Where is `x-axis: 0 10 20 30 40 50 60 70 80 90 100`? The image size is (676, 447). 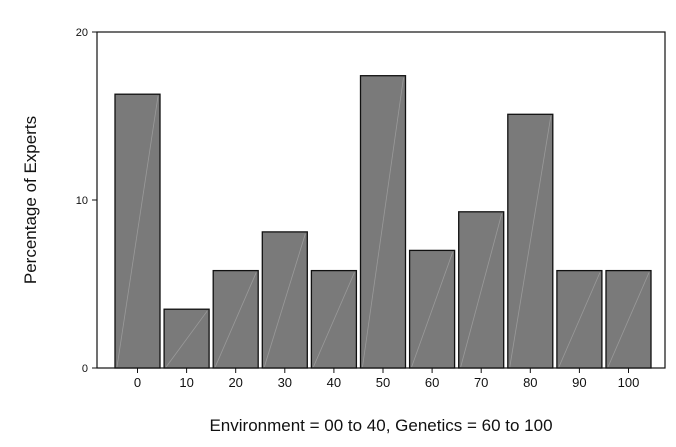 x-axis: 0 10 20 30 40 50 60 70 80 90 100 is located at coordinates (386, 379).